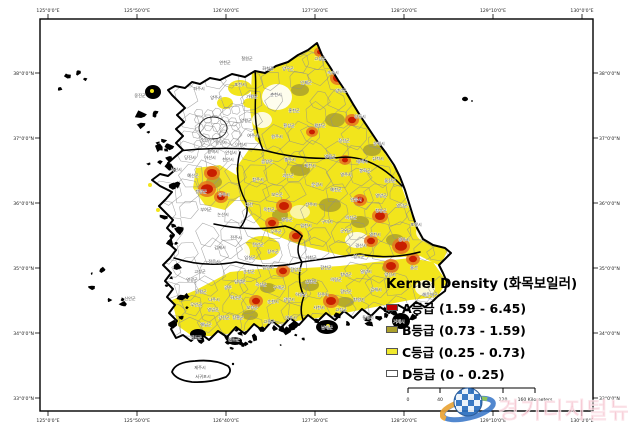  What do you see at coordinates (249, 271) in the screenshot?
I see `district-label: 순창군` at bounding box center [249, 271].